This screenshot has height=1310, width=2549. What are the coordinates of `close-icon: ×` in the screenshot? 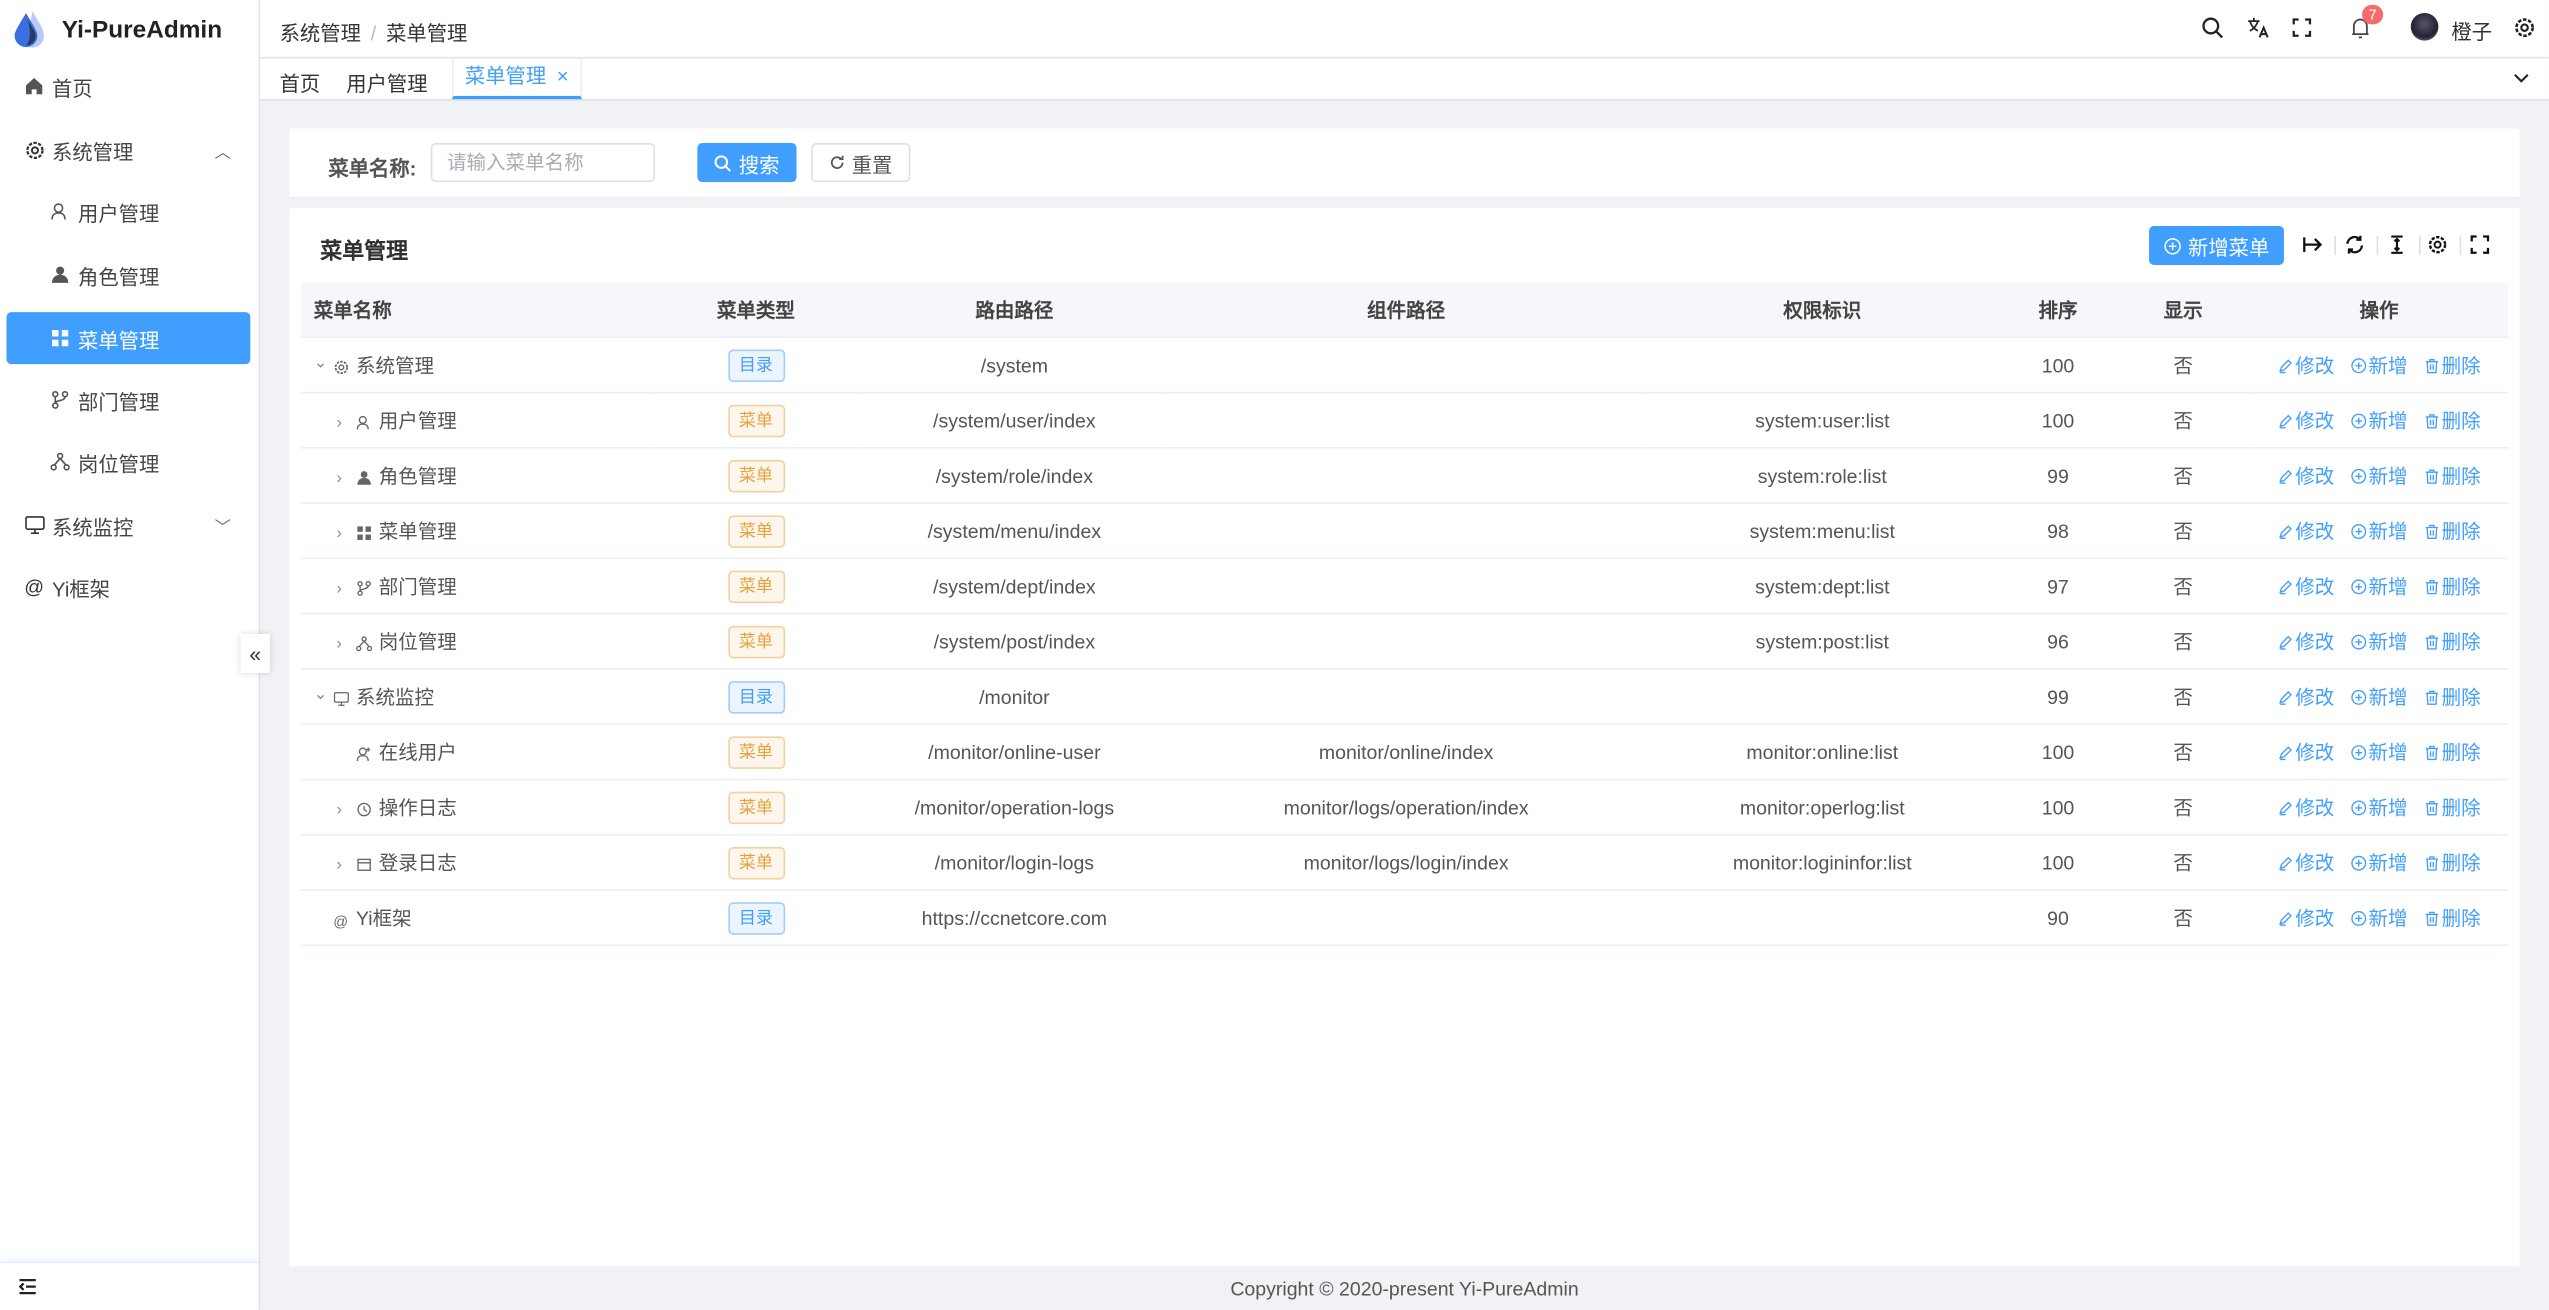 It's located at (562, 76).